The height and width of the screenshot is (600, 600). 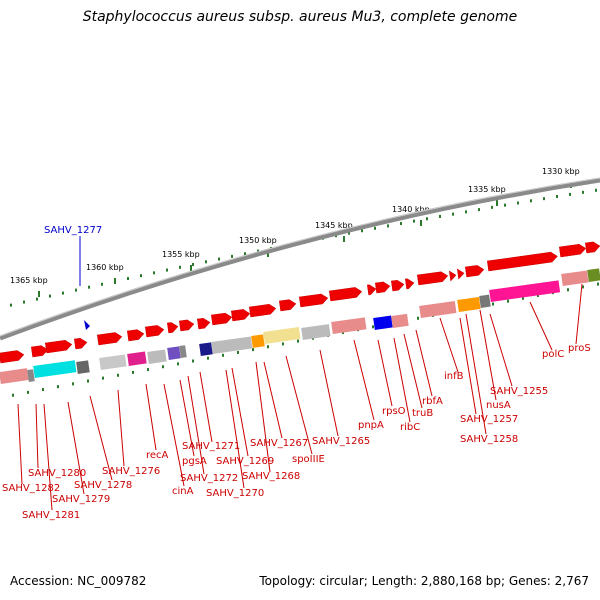 I want to click on gene-label: rpsO, so click(x=394, y=411).